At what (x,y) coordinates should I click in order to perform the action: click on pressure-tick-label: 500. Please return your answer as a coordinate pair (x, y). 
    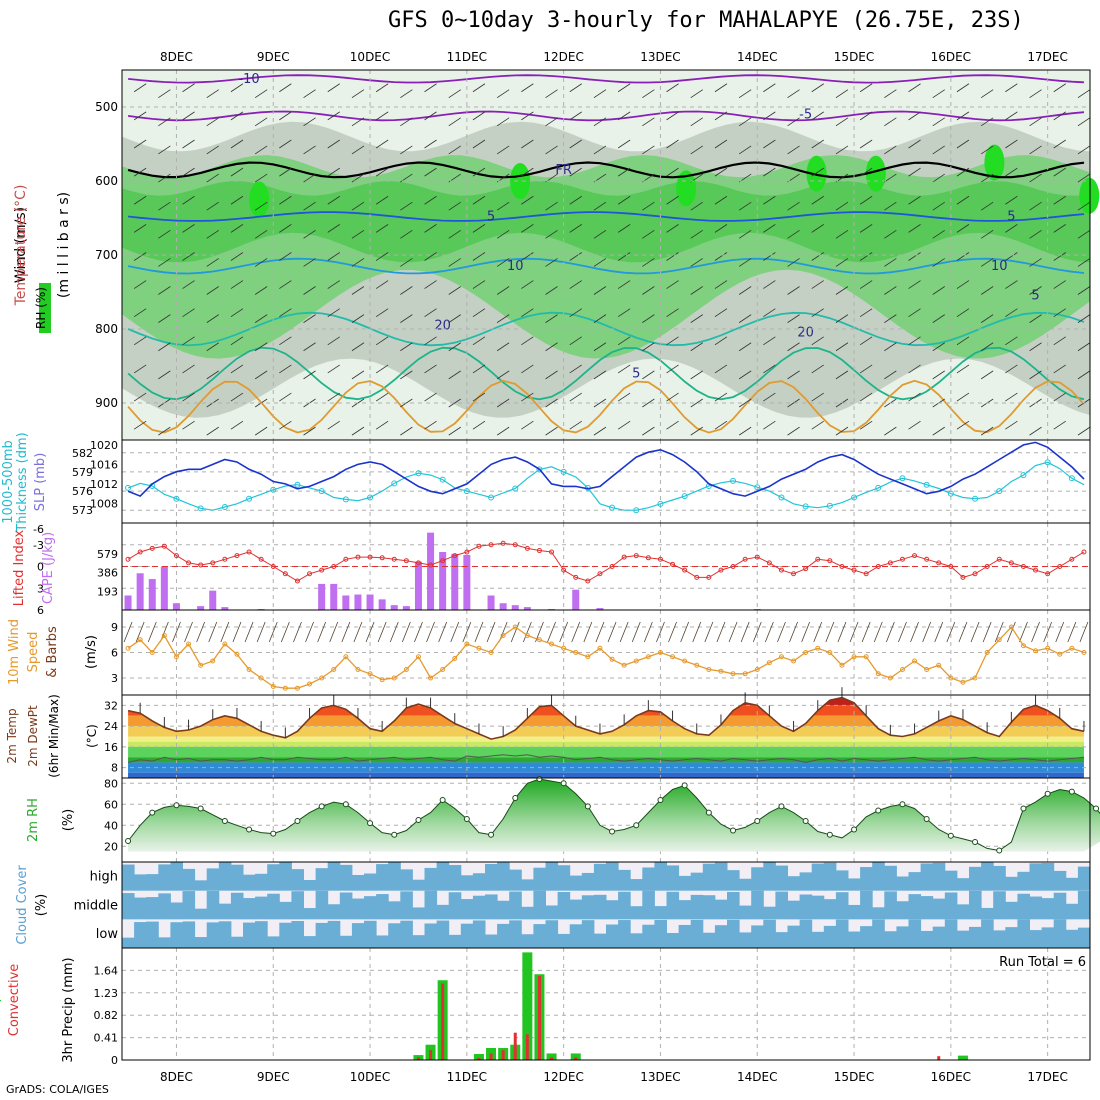
    Looking at the image, I should click on (106, 107).